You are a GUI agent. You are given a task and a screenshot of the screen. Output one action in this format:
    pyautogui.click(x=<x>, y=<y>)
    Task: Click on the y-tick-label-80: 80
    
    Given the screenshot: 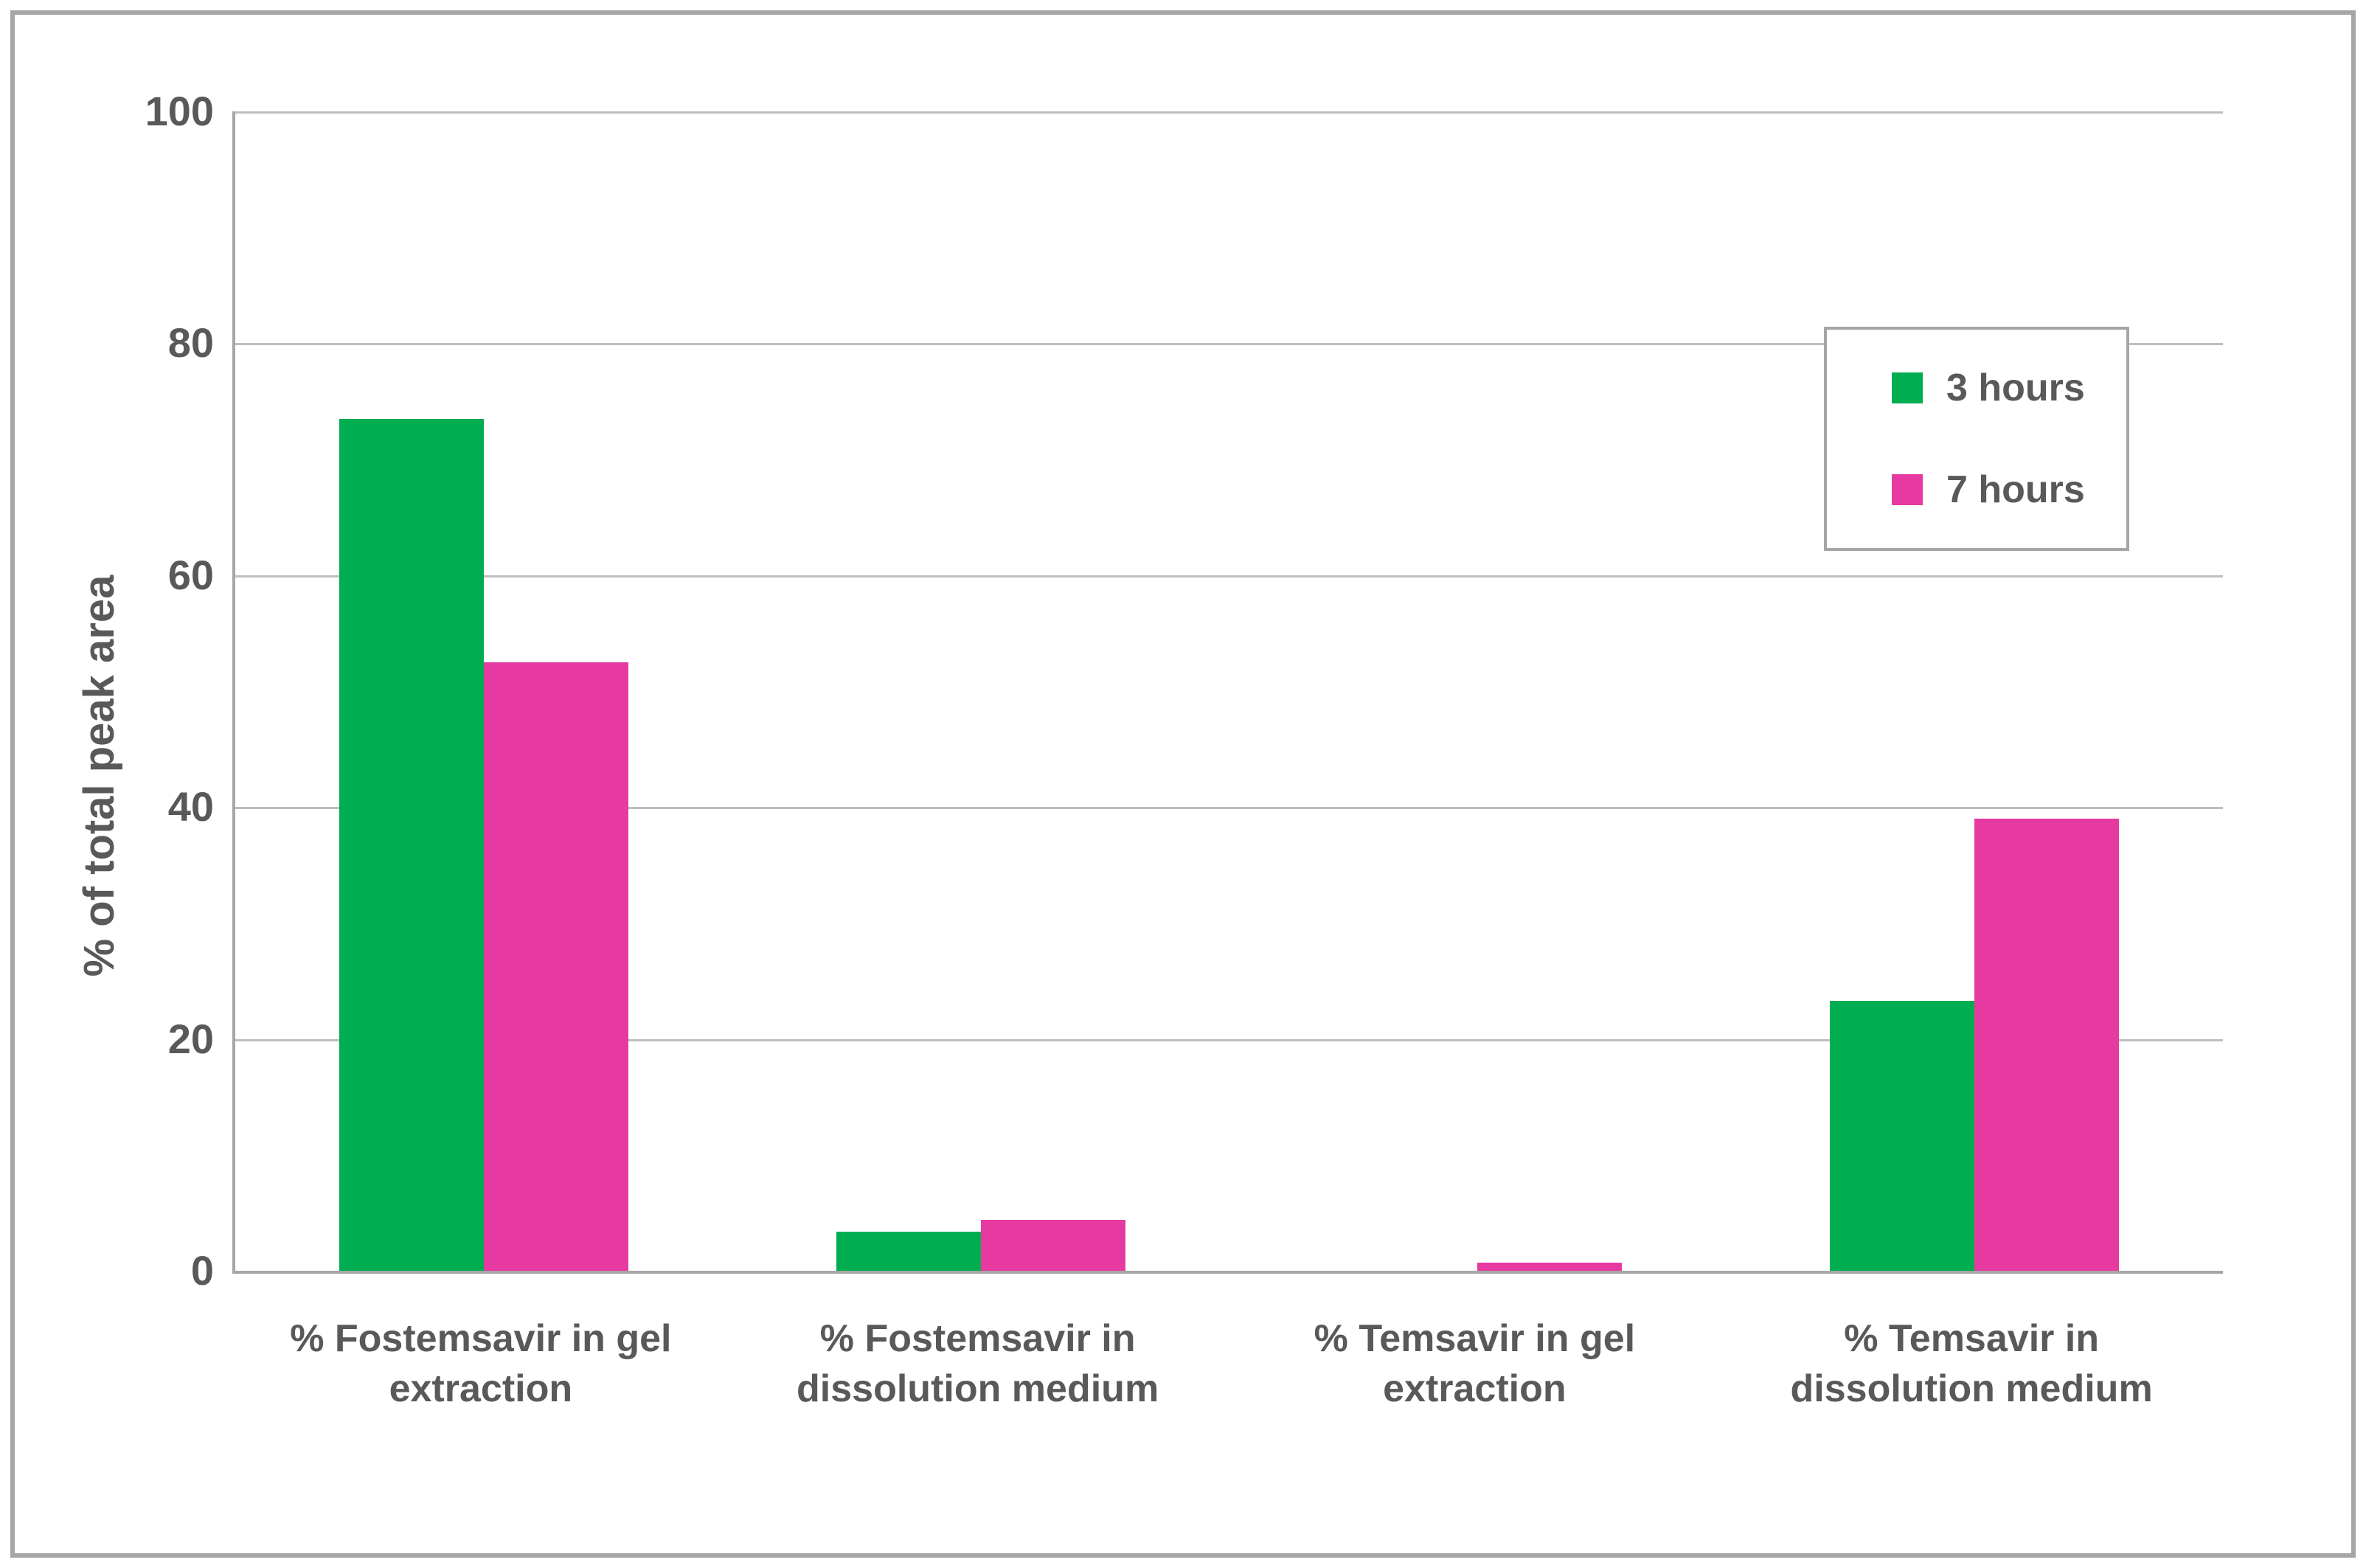 What is the action you would take?
    pyautogui.click(x=190, y=343)
    